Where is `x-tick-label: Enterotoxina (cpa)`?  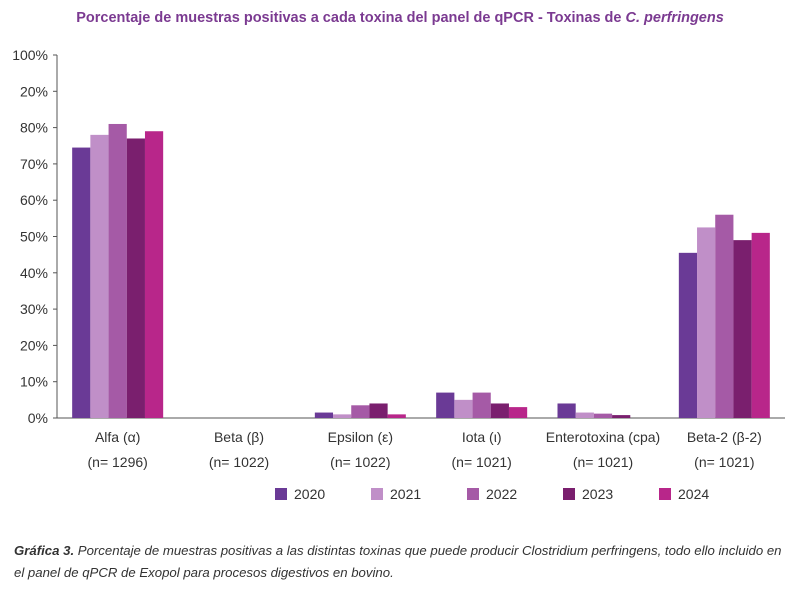
x-tick-label: Enterotoxina (cpa) is located at coordinates (603, 437).